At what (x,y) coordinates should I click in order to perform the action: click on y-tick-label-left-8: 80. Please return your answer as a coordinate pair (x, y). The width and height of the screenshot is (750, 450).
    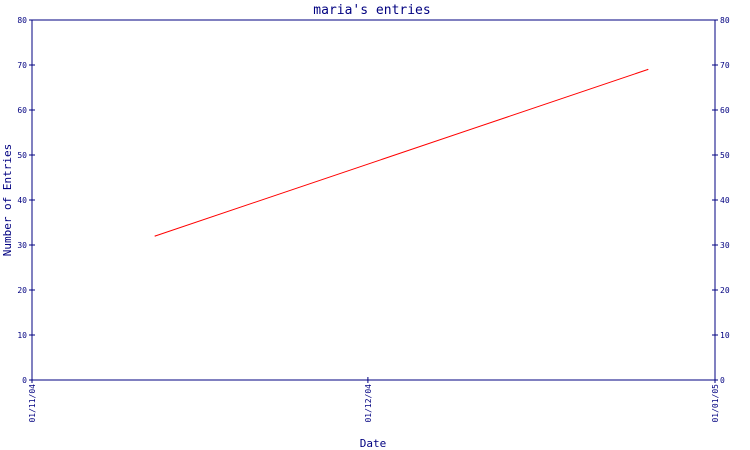
    Looking at the image, I should click on (22, 20).